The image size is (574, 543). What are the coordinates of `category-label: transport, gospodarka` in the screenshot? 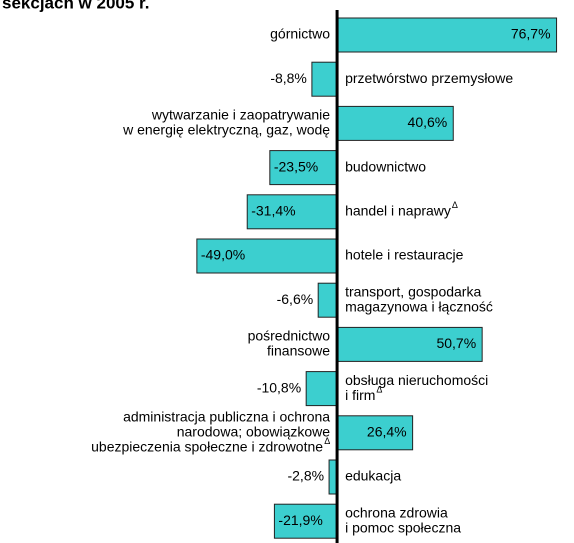 It's located at (413, 291).